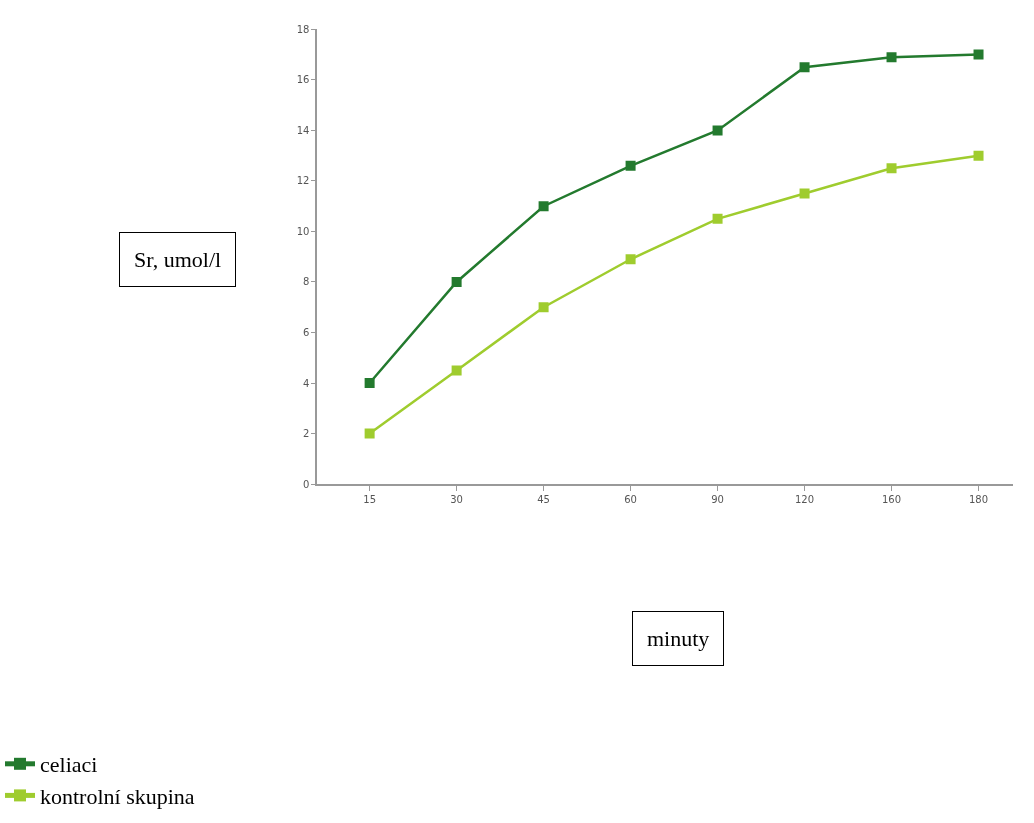 Image resolution: width=1034 pixels, height=823 pixels. I want to click on x-tick-label: 180, so click(978, 500).